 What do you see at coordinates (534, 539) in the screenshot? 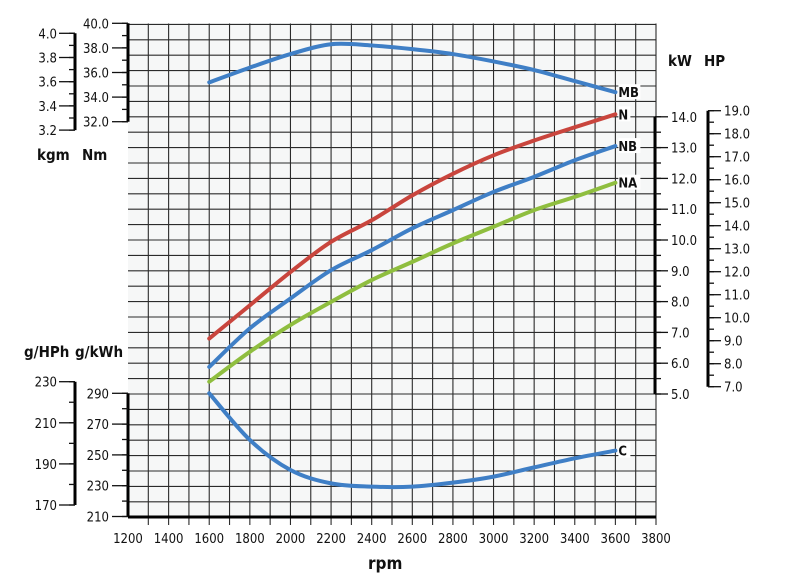
I see `x-tick-label: 3200` at bounding box center [534, 539].